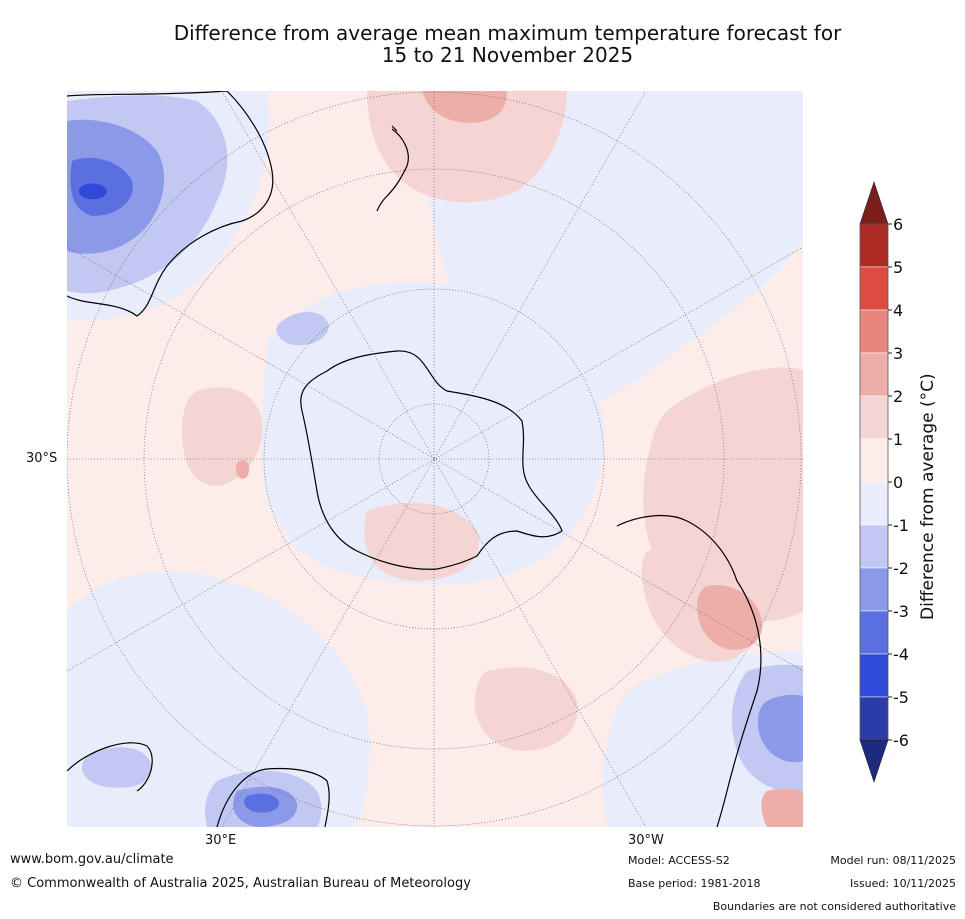 The height and width of the screenshot is (919, 965). Describe the element at coordinates (901, 611) in the screenshot. I see `colorbar-tick-label: -3` at that location.